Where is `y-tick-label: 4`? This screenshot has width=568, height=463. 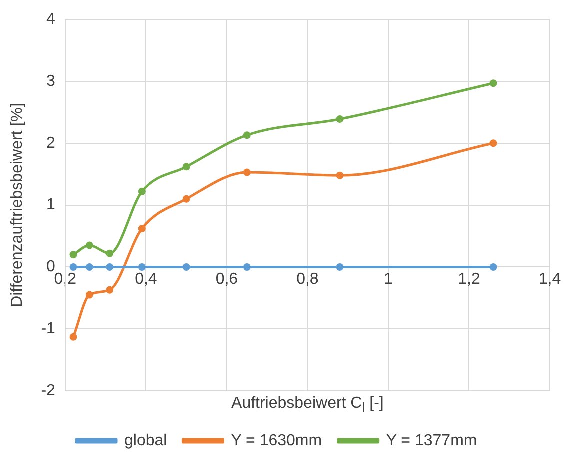 y-tick-label: 4 is located at coordinates (51, 19).